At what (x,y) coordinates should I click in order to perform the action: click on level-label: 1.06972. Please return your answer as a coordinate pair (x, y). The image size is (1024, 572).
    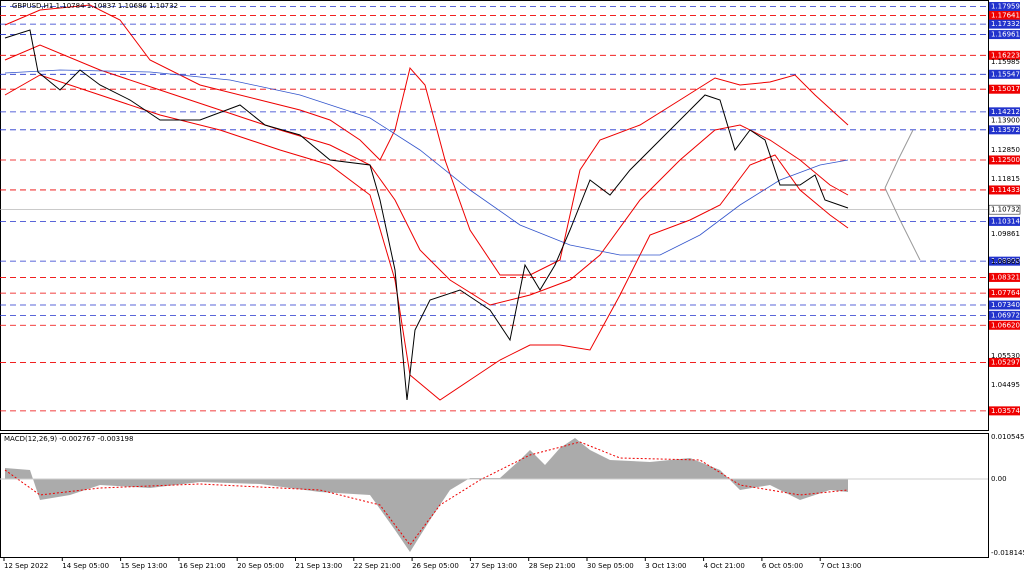
    Looking at the image, I should click on (1005, 315).